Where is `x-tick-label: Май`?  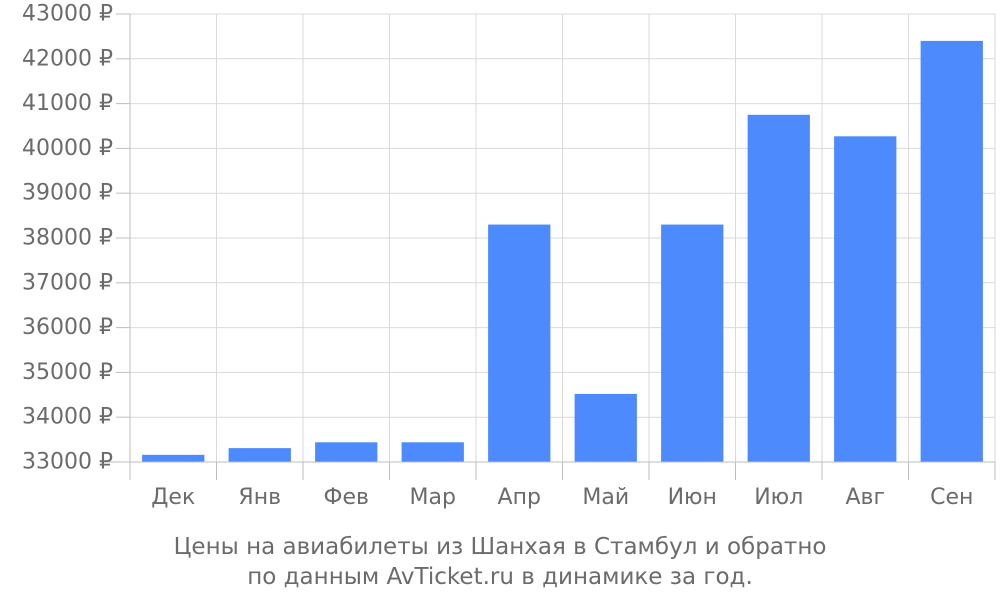
x-tick-label: Май is located at coordinates (605, 497).